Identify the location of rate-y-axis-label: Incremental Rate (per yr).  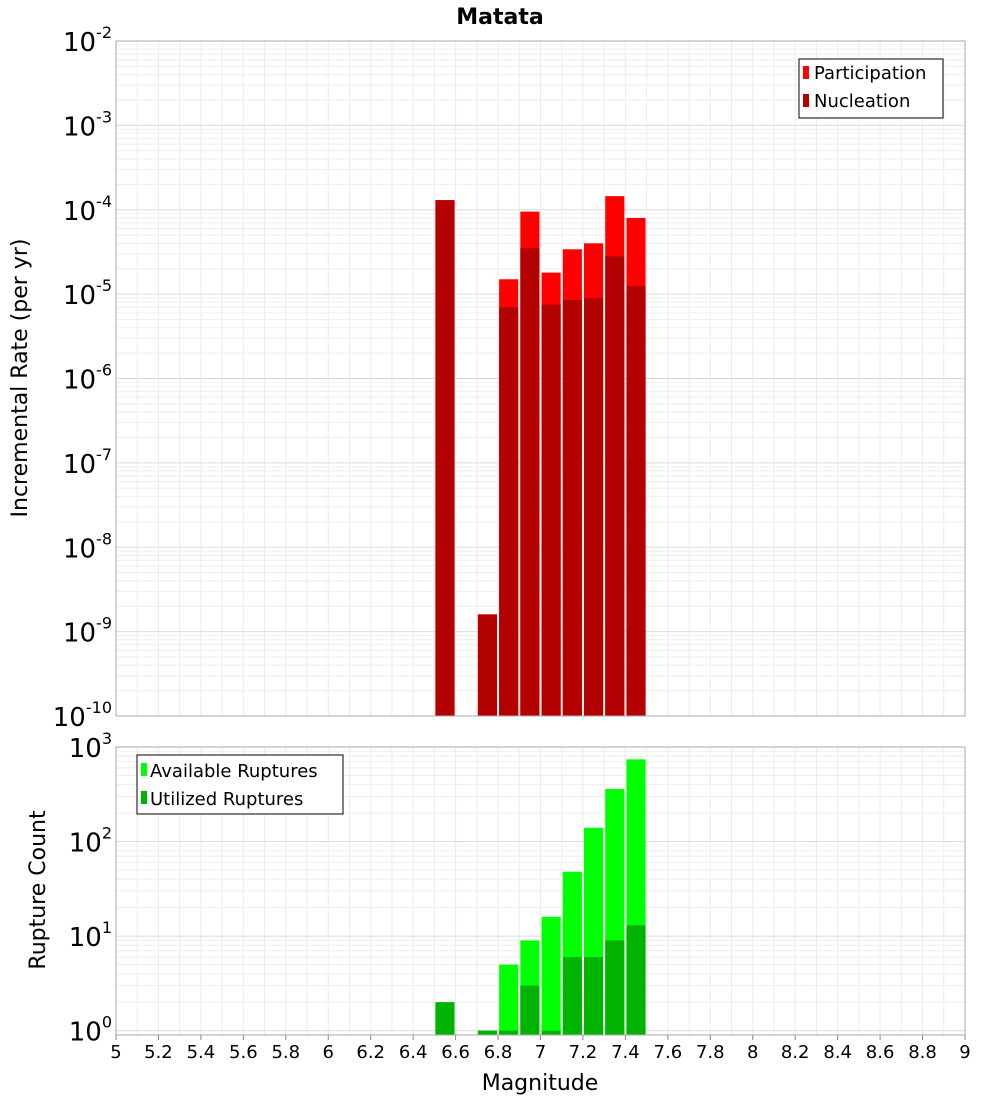
(20, 378).